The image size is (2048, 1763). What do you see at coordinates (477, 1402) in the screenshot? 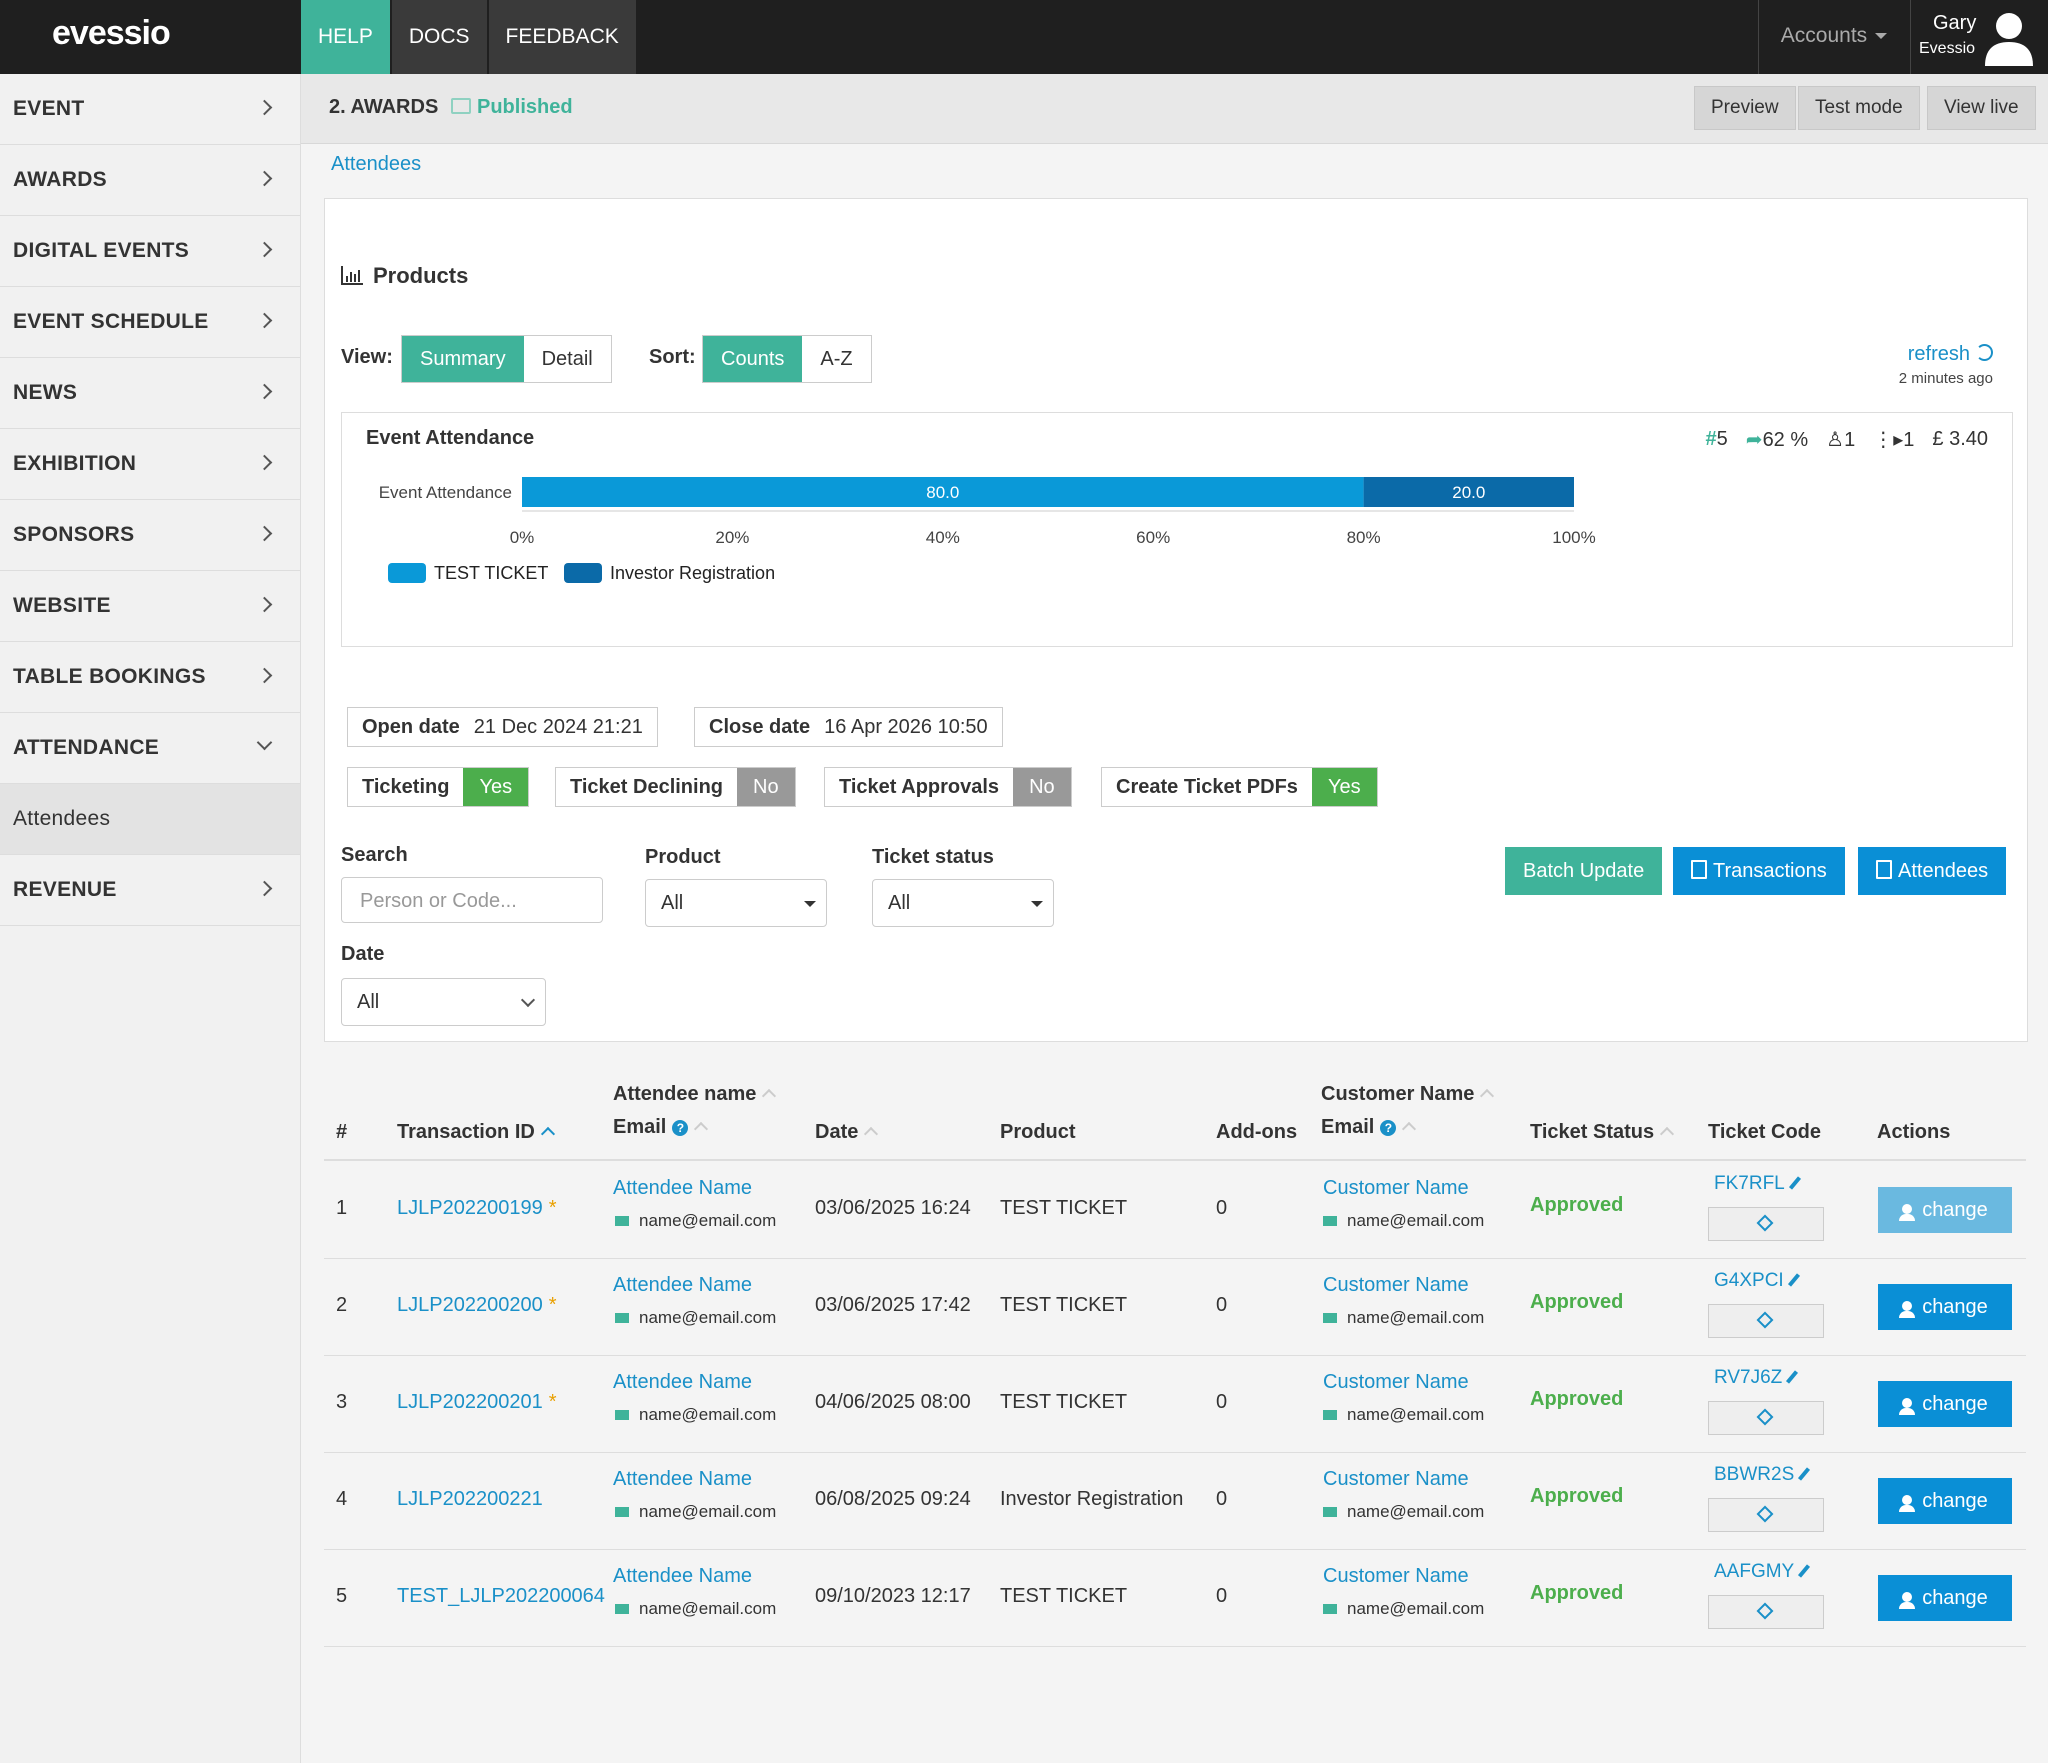
I see `transaction-id-link: LJLP202200201 *` at bounding box center [477, 1402].